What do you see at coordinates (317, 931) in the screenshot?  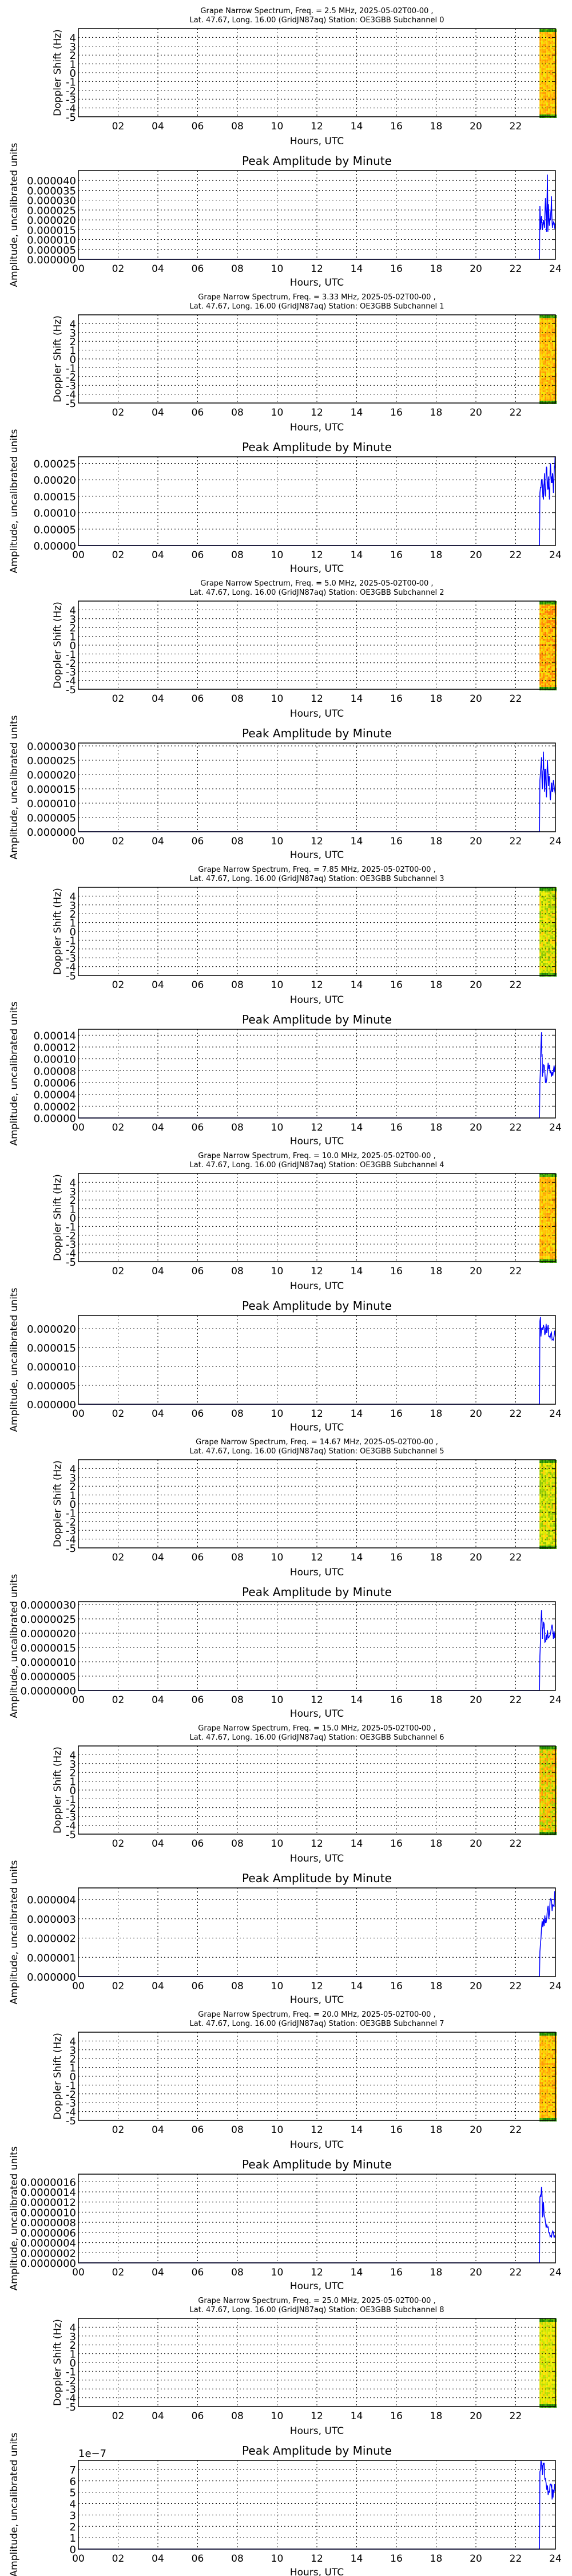 I see `spectrum-frame` at bounding box center [317, 931].